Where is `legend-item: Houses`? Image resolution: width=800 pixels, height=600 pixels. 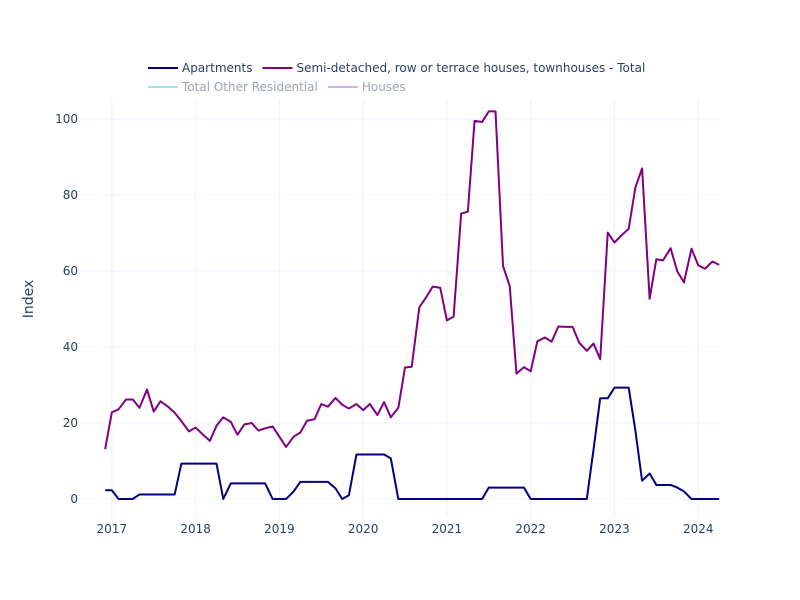 legend-item: Houses is located at coordinates (366, 87).